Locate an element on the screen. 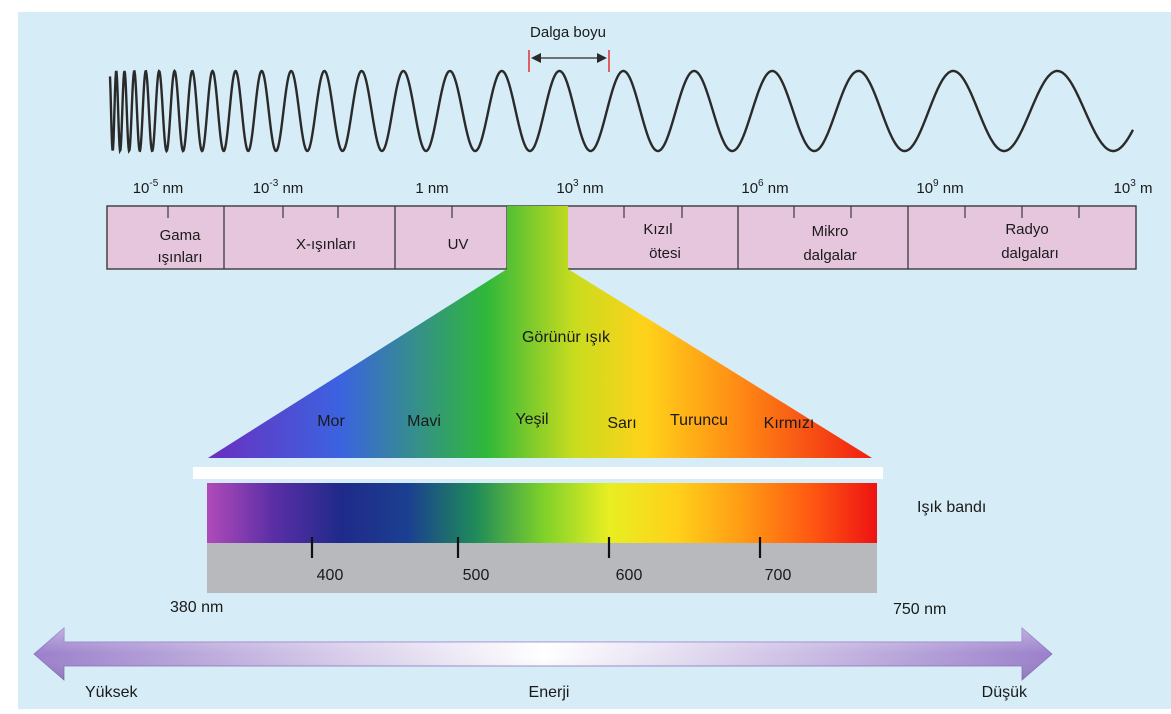  light-band-tick-label: 500 is located at coordinates (476, 575).